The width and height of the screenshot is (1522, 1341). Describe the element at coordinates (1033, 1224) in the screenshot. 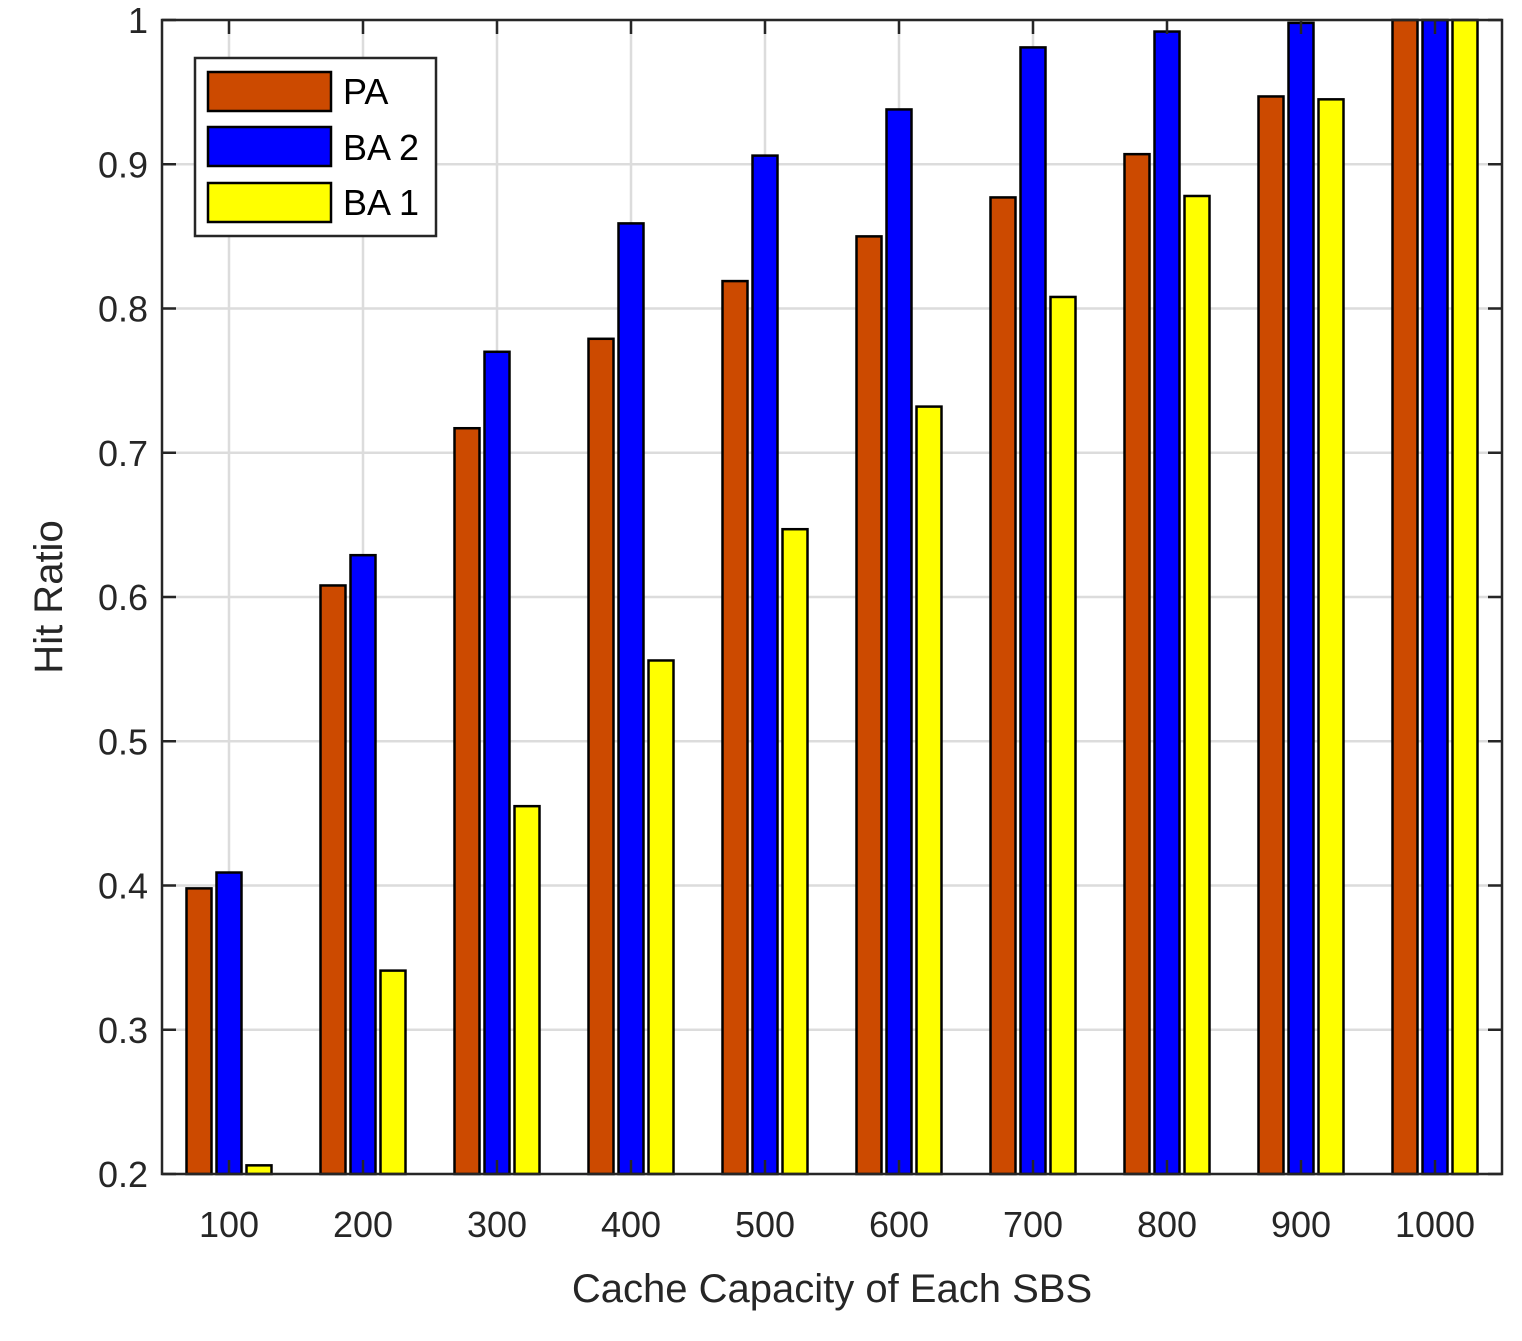

I see `x-tick-label: 700` at that location.